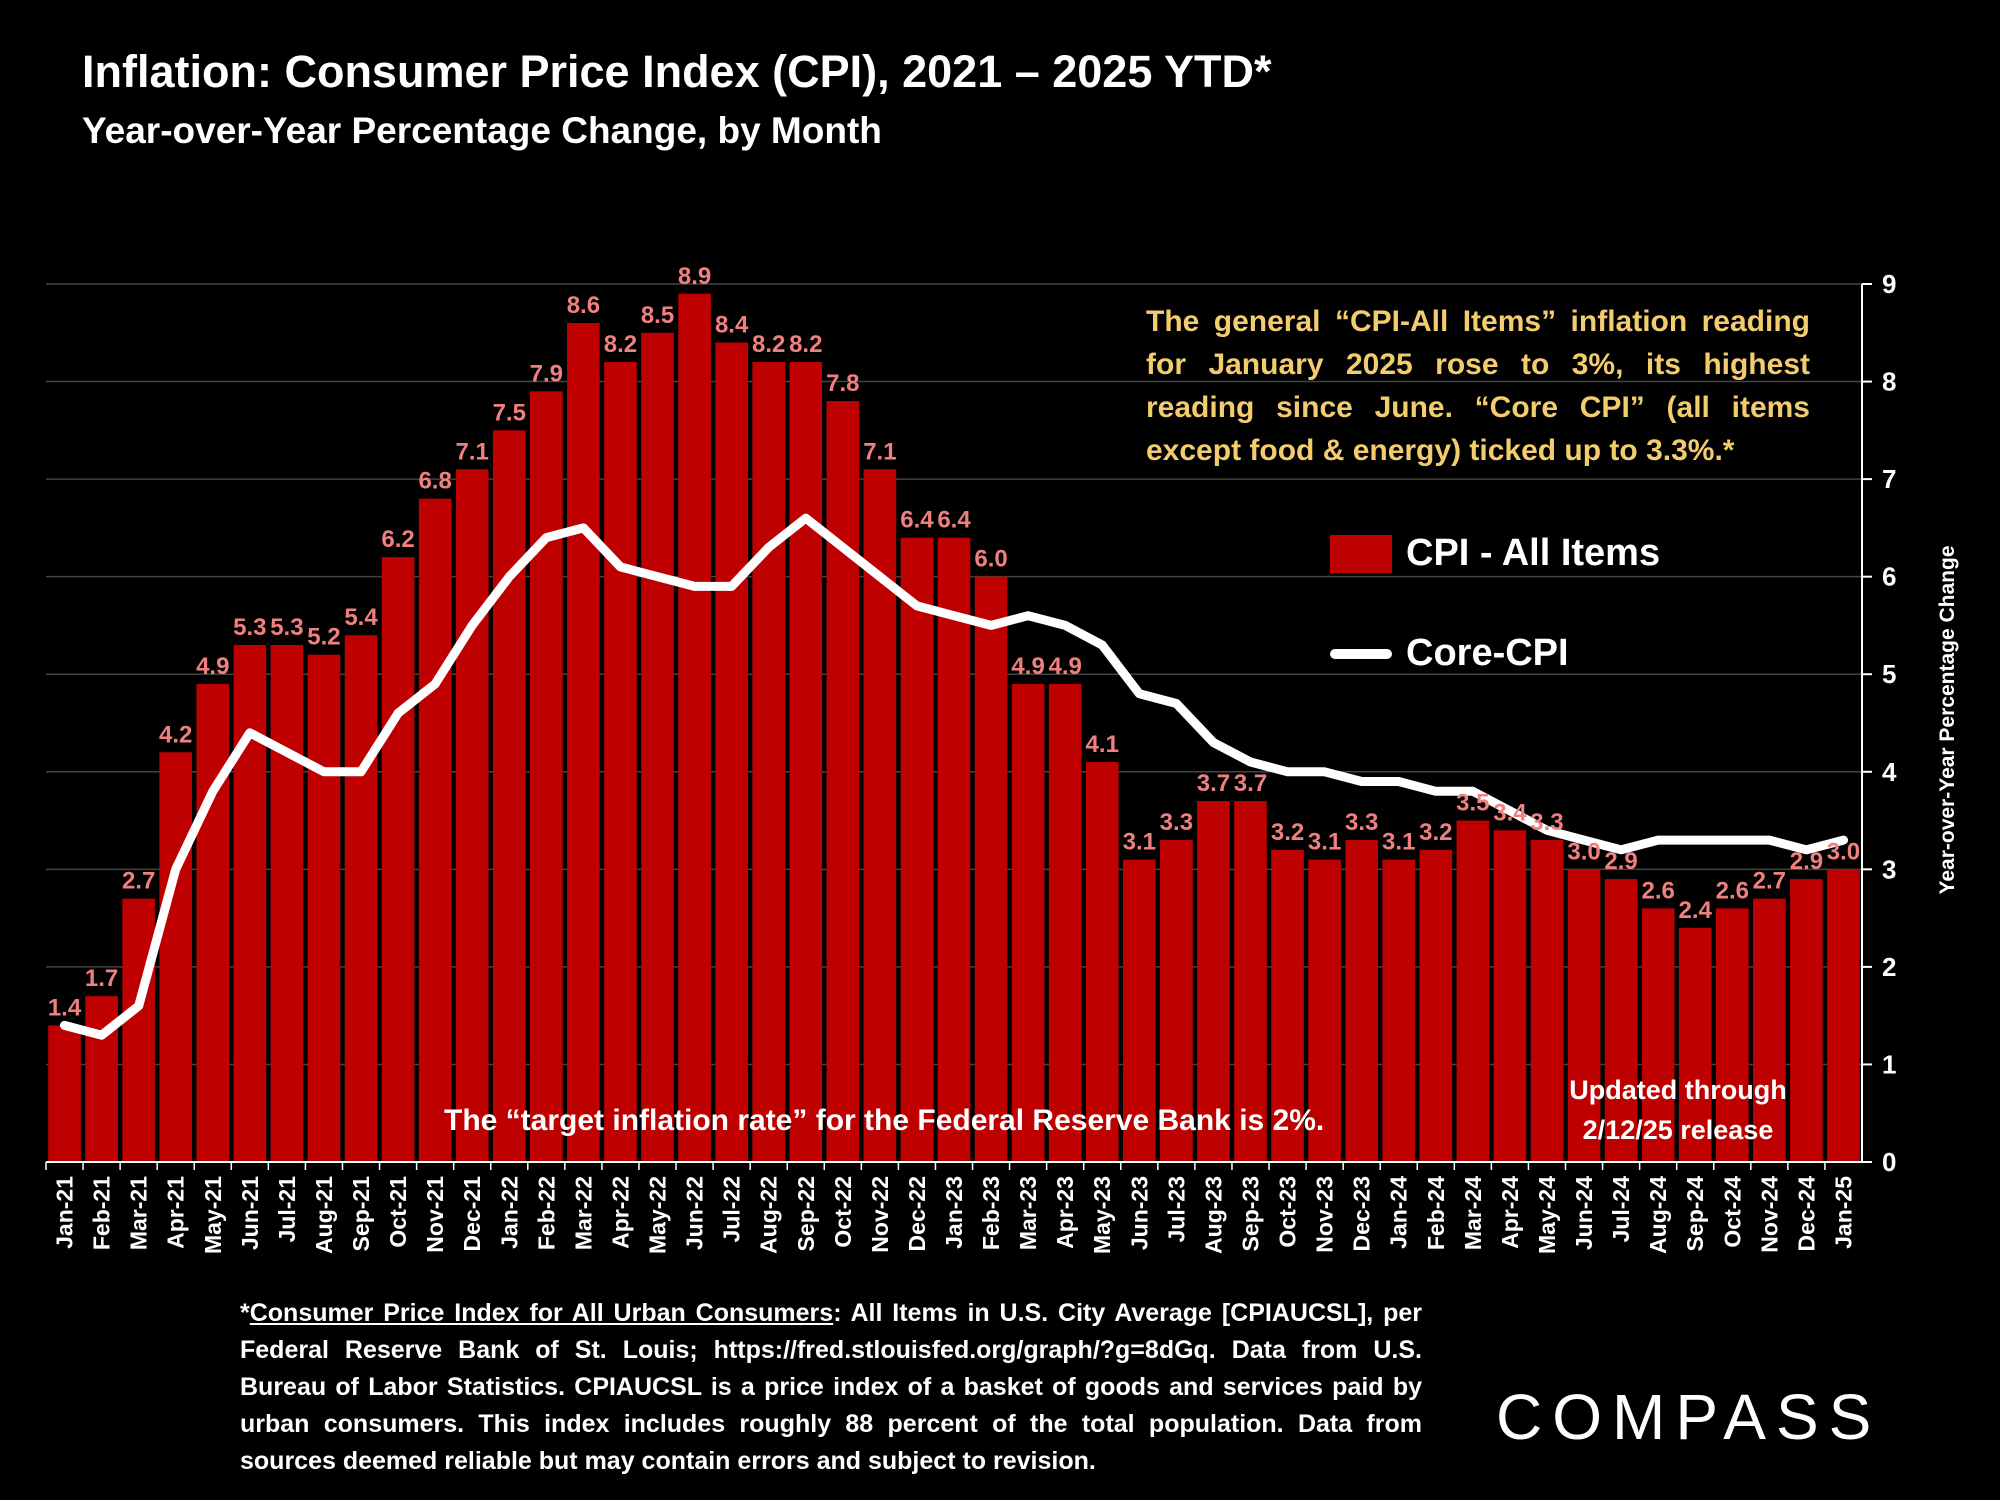 This screenshot has width=2000, height=1500. Describe the element at coordinates (732, 1209) in the screenshot. I see `x-tick-label: Jul-22` at that location.